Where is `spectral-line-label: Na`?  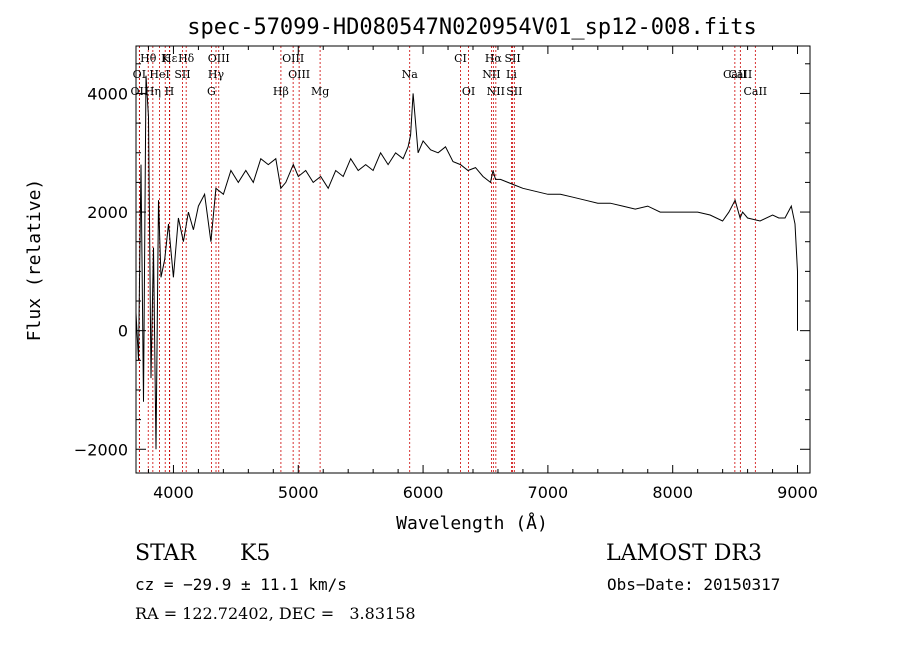 spectral-line-label: Na is located at coordinates (410, 74).